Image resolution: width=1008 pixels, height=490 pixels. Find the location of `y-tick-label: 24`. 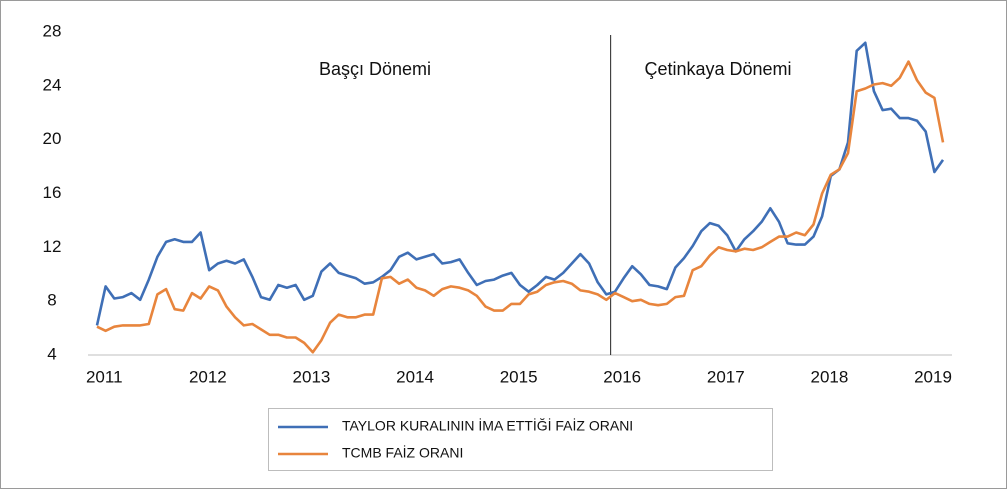

y-tick-label: 24 is located at coordinates (52, 84).